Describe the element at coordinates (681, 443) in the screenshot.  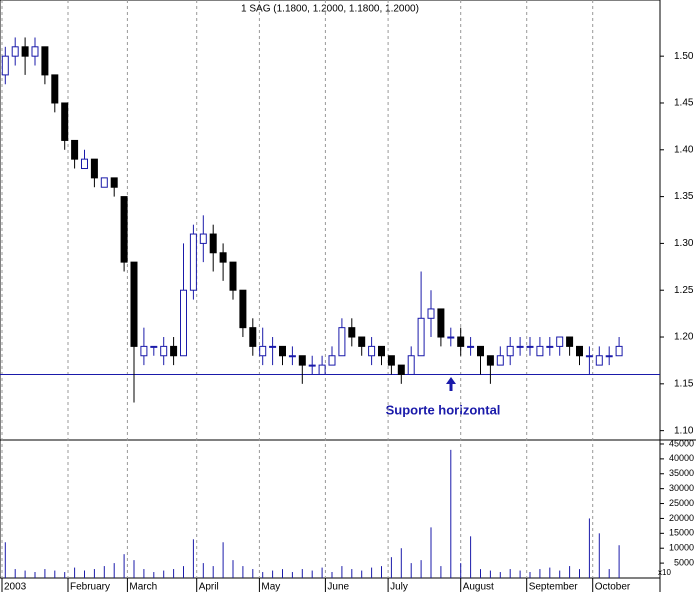
I see `volume-tick-label: 45000` at that location.